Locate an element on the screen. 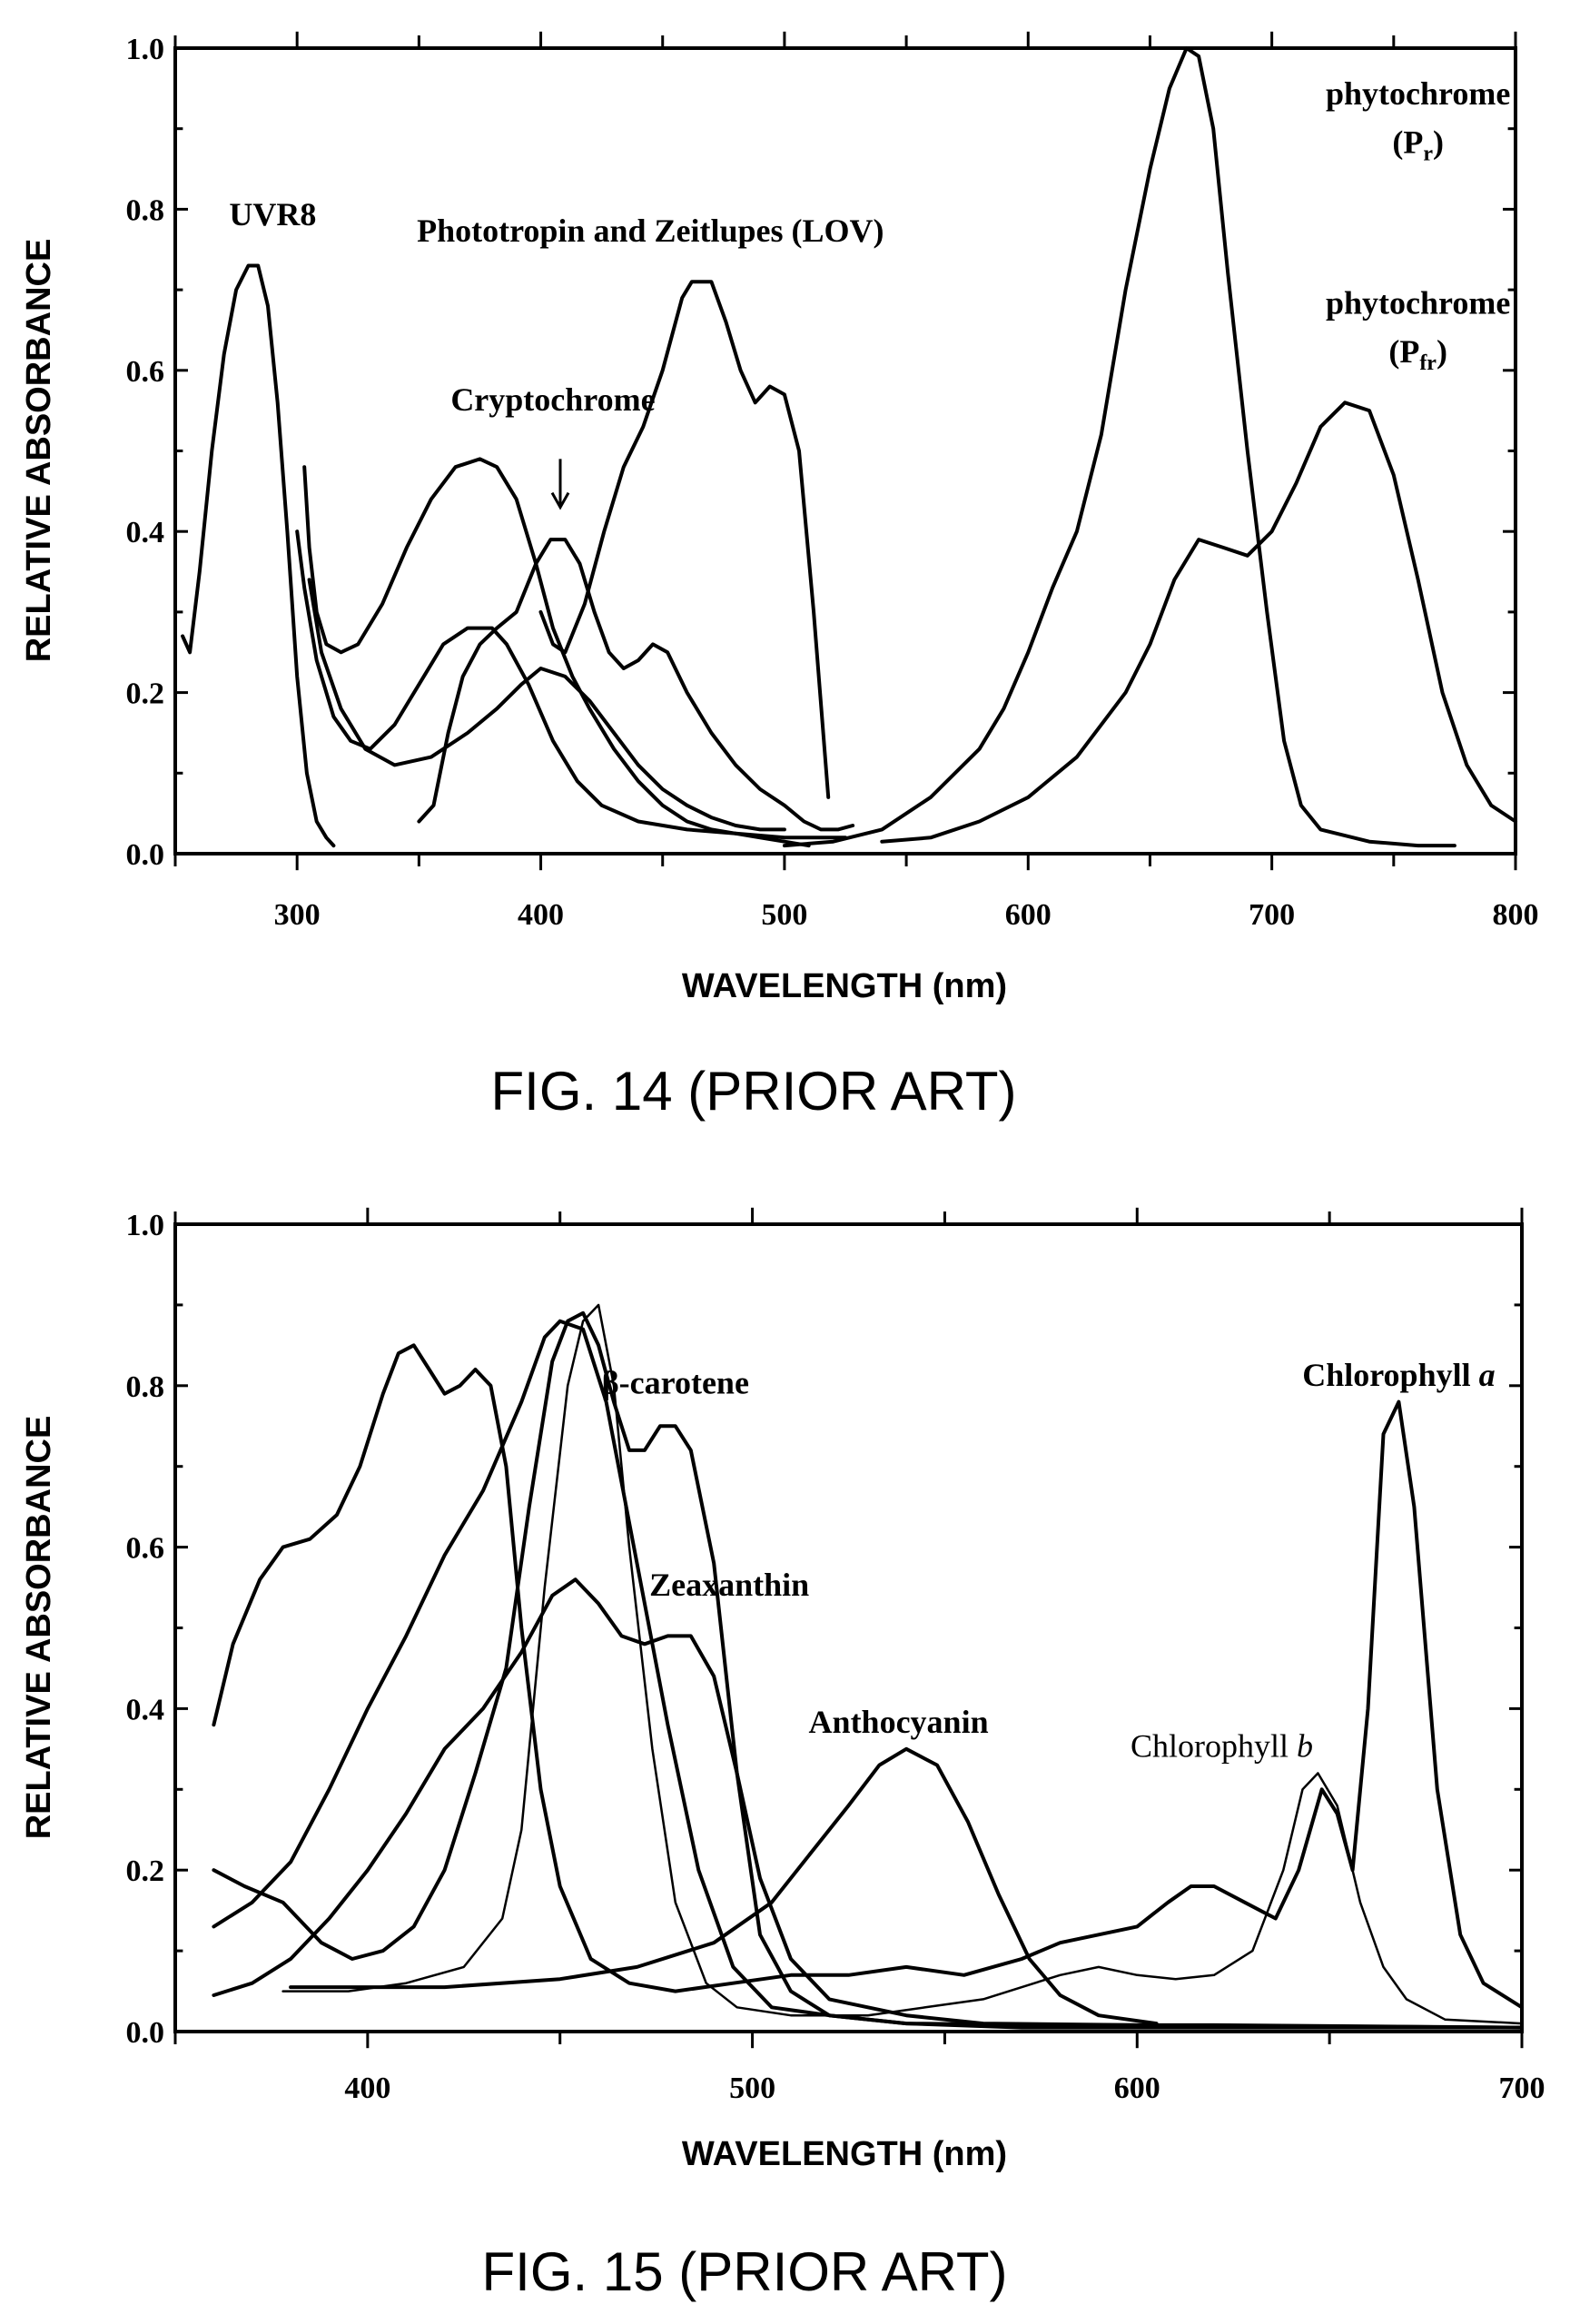 This screenshot has width=1570, height=2324. annotation-label: Zeaxanthin is located at coordinates (729, 1585).